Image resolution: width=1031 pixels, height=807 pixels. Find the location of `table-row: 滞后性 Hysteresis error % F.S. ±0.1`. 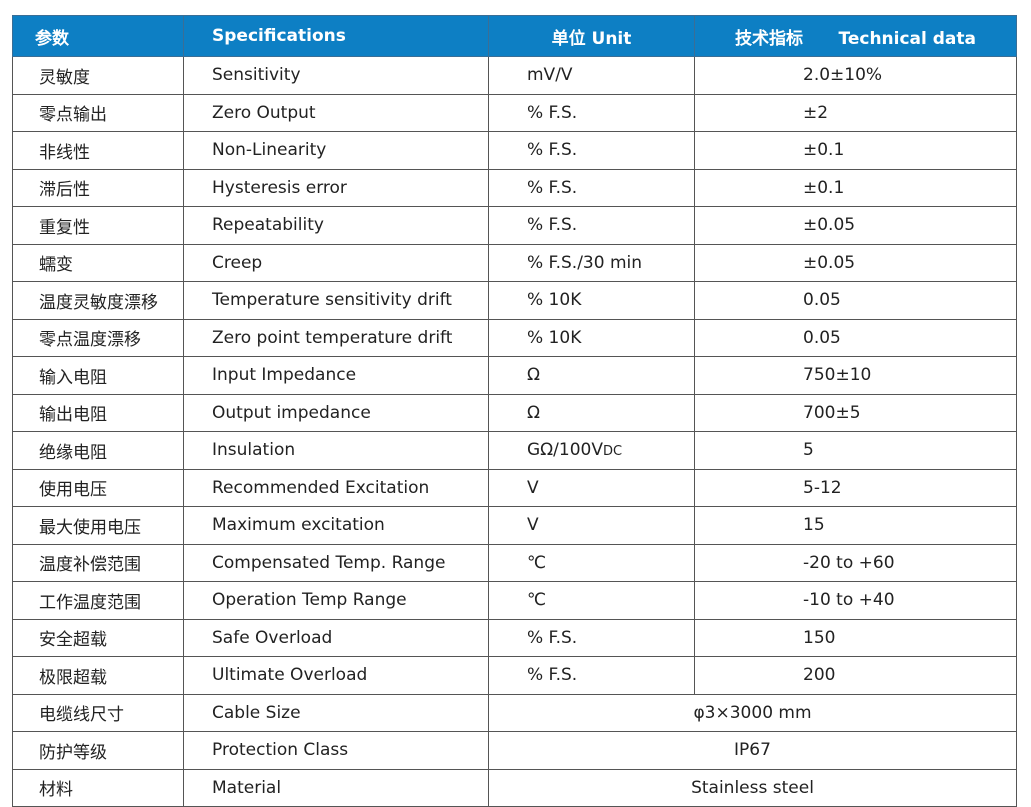

table-row: 滞后性 Hysteresis error % F.S. ±0.1 is located at coordinates (514, 187).